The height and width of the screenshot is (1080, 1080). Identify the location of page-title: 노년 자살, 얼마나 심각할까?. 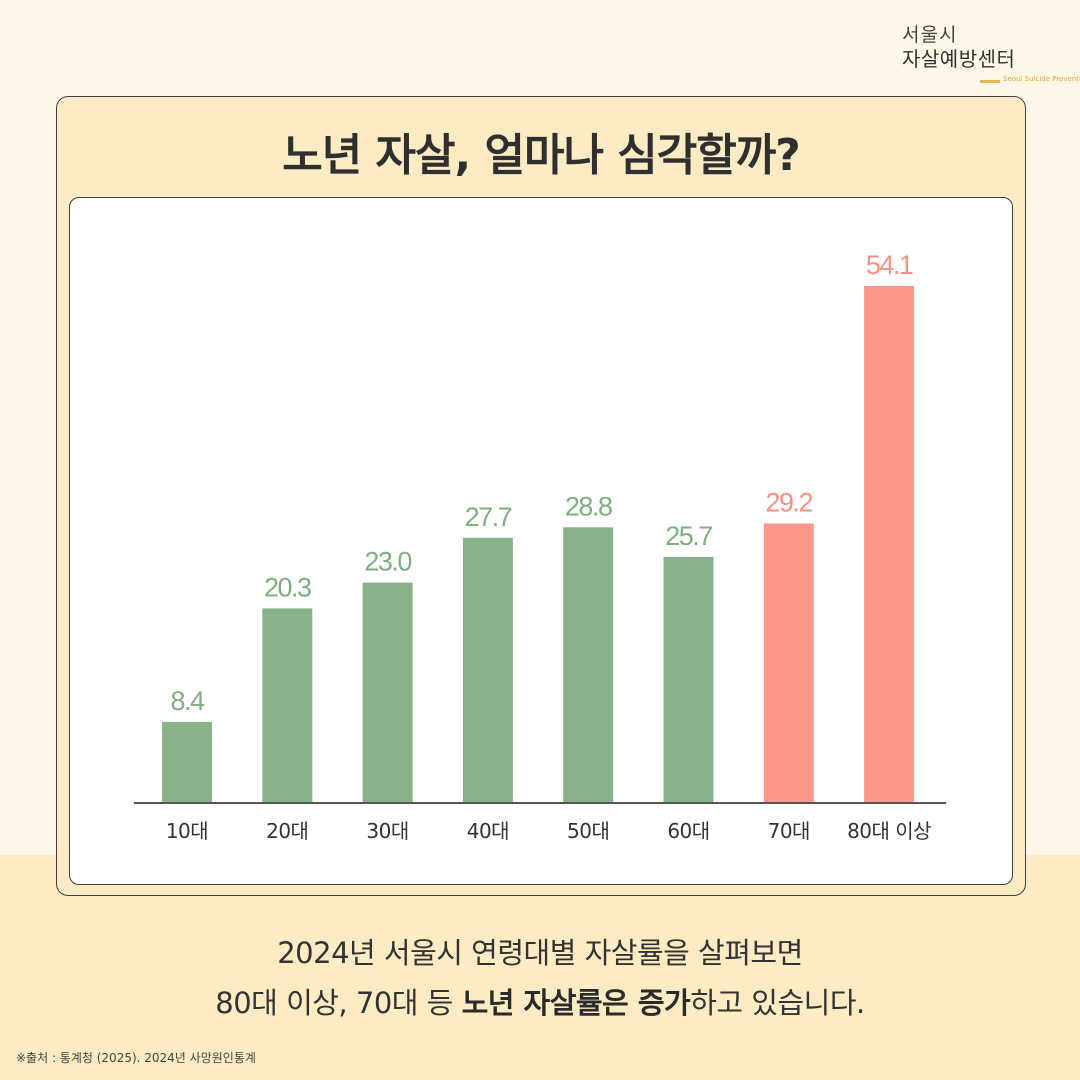
(541, 155).